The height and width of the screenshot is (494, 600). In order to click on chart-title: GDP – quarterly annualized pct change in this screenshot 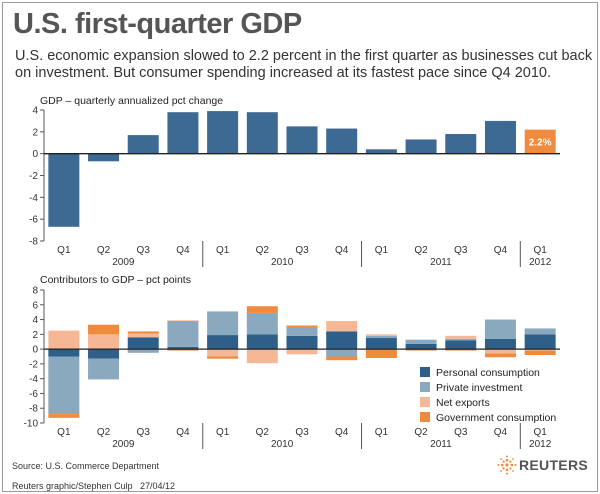, I will do `click(131, 101)`.